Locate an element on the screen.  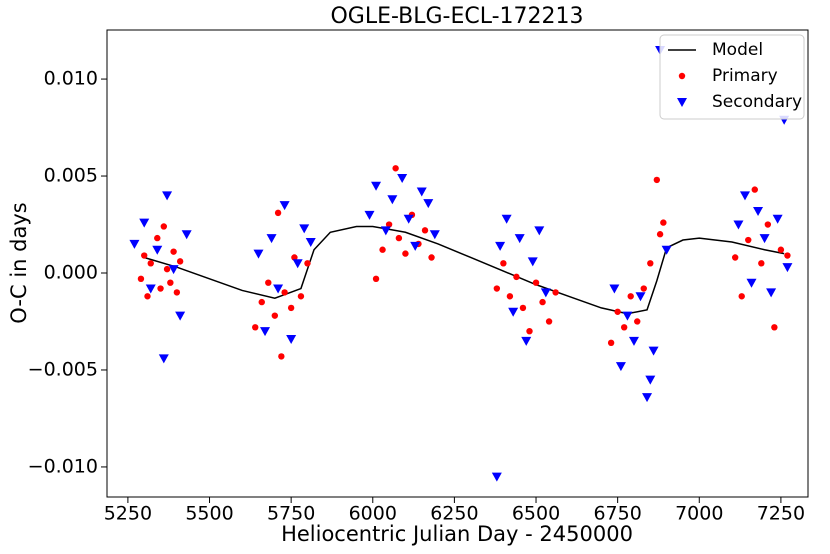
y-tick-label: −0.005 is located at coordinates (63, 369).